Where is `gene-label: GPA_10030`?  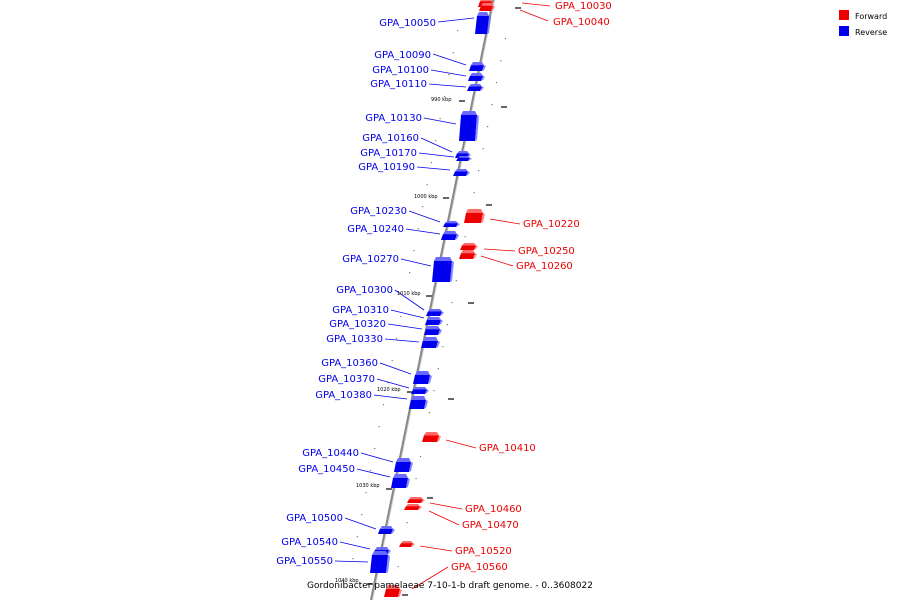 gene-label: GPA_10030 is located at coordinates (583, 6).